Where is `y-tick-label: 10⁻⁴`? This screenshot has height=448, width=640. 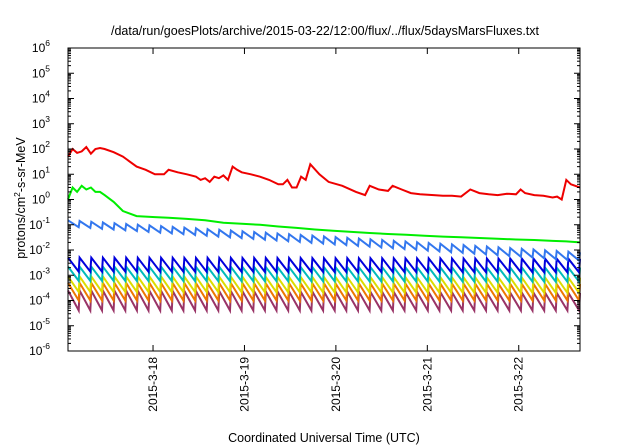 y-tick-label: 10⁻⁴ is located at coordinates (39, 299).